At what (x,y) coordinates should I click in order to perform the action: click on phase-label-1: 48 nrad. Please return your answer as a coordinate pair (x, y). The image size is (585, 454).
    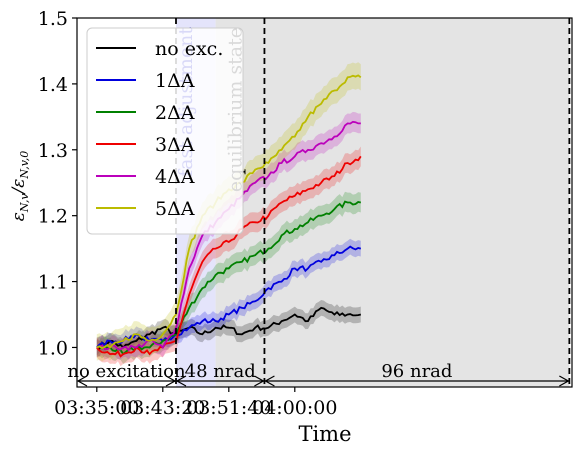
    Looking at the image, I should click on (220, 371).